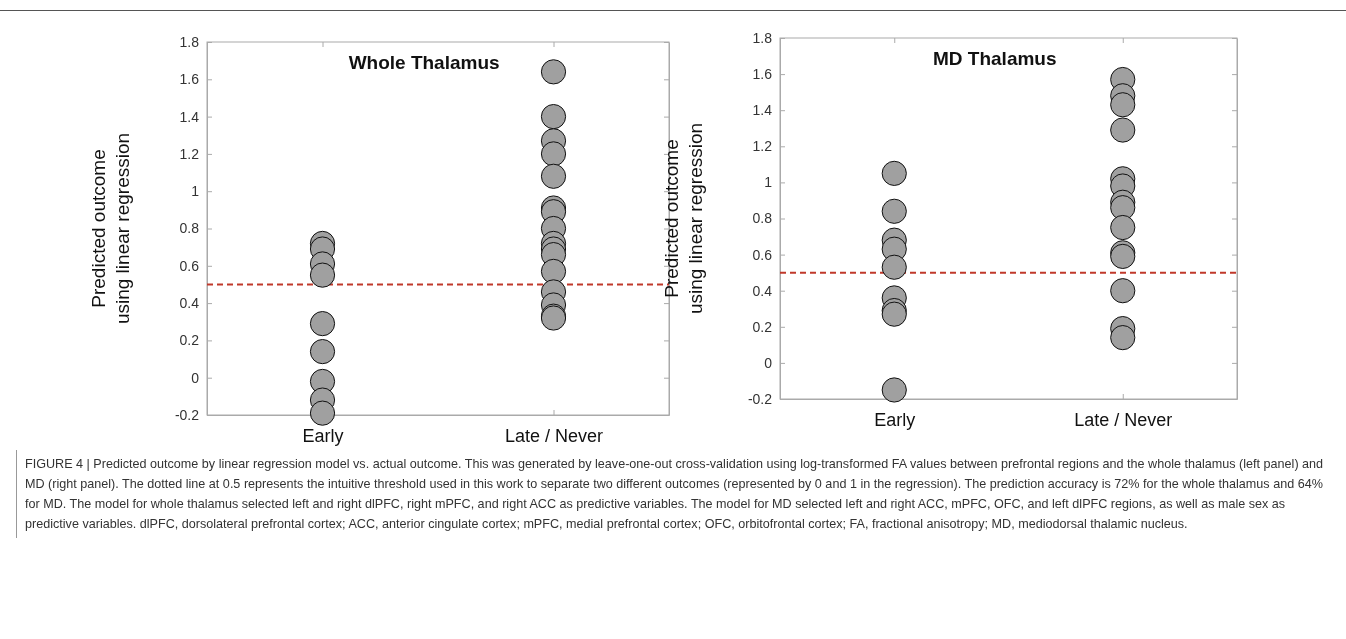 The width and height of the screenshot is (1346, 639). What do you see at coordinates (675, 494) in the screenshot?
I see `caption: FIGURE 4 | Predicted outcome by linear regression model vs. actual outcome. This was generated by leave-one-out cross-validation using log-transformed FA values between prefrontal regions and the whole thalamus (left panel) and MD (right panel). The dotted line at 0.5 represents the intuitive threshold used in this work to separate two different outcomes (represented by 0 and 1 in the regression). The prediction accuracy is 72% for the whole thalamus and 64% for MD. The model for whole thalamus selected left and right dlPFC, right mPFC, and right ACC as predictive variables. The model for MD selected left and right ACC, mPFC, OFC, and left dlPFC regions, as well as male sex as predictive variables. dlPFC, dorsolateral prefrontal cortex; ACC, anterior cingulate cortex; mPFC, medial prefrontal cortex; OFC, orbitofrontal cortex; FA, fractional anisotropy; MD, mediodorsal thalamic nucleus.` at bounding box center [675, 494].